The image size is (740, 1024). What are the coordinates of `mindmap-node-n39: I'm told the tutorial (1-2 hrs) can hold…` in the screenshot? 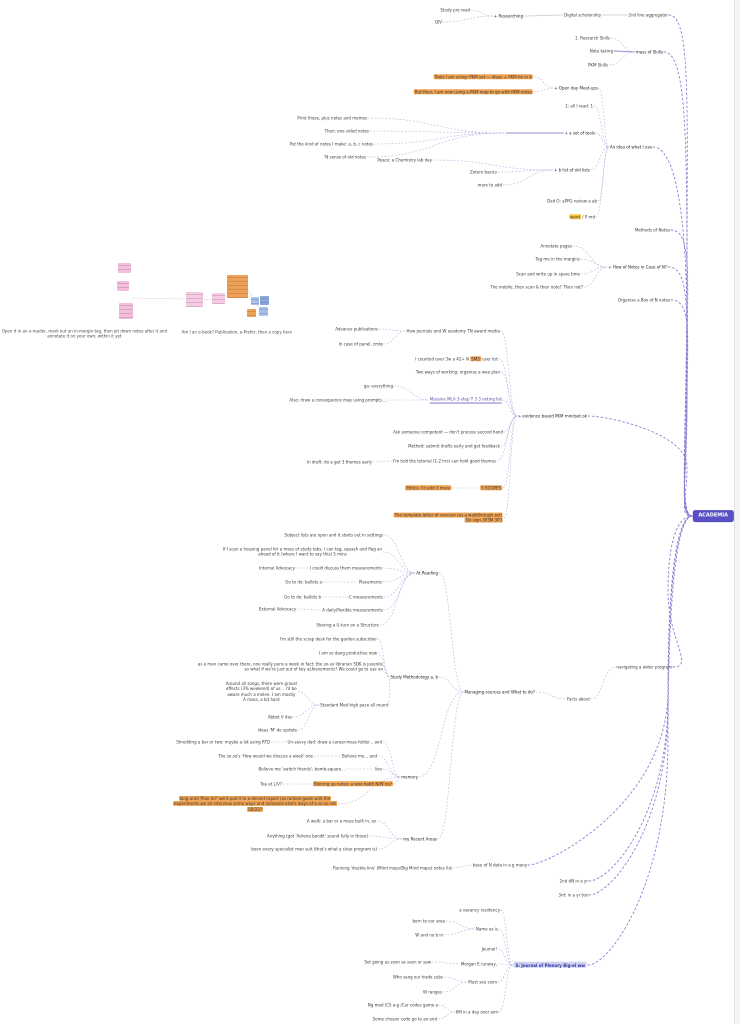 It's located at (444, 461).